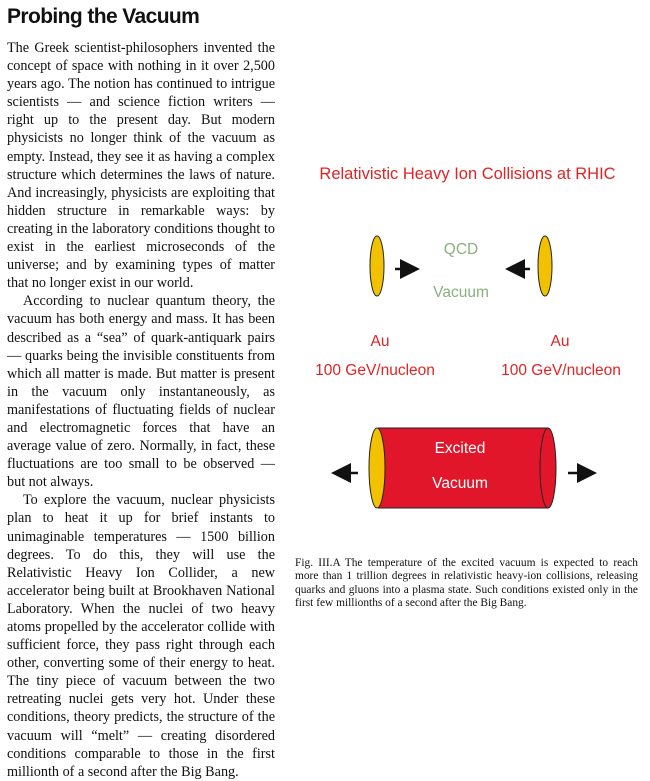 The width and height of the screenshot is (650, 781). Describe the element at coordinates (561, 370) in the screenshot. I see `right-nucleus-energy: 100 GeV/nucleon` at that location.